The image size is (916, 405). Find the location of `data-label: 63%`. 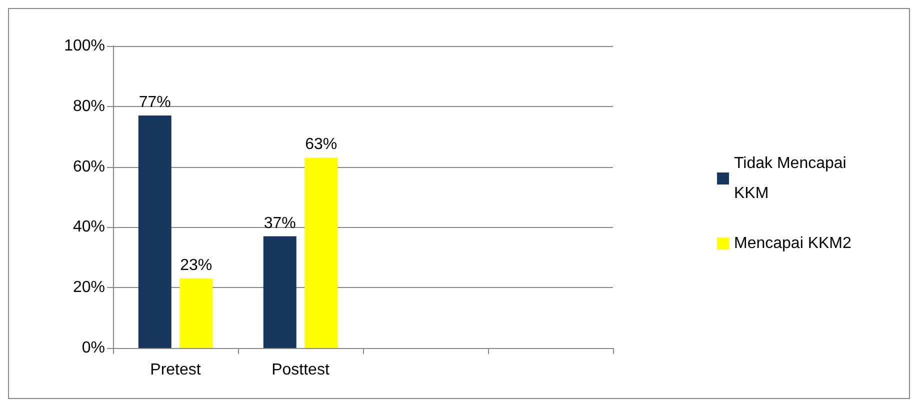

data-label: 63% is located at coordinates (321, 145).